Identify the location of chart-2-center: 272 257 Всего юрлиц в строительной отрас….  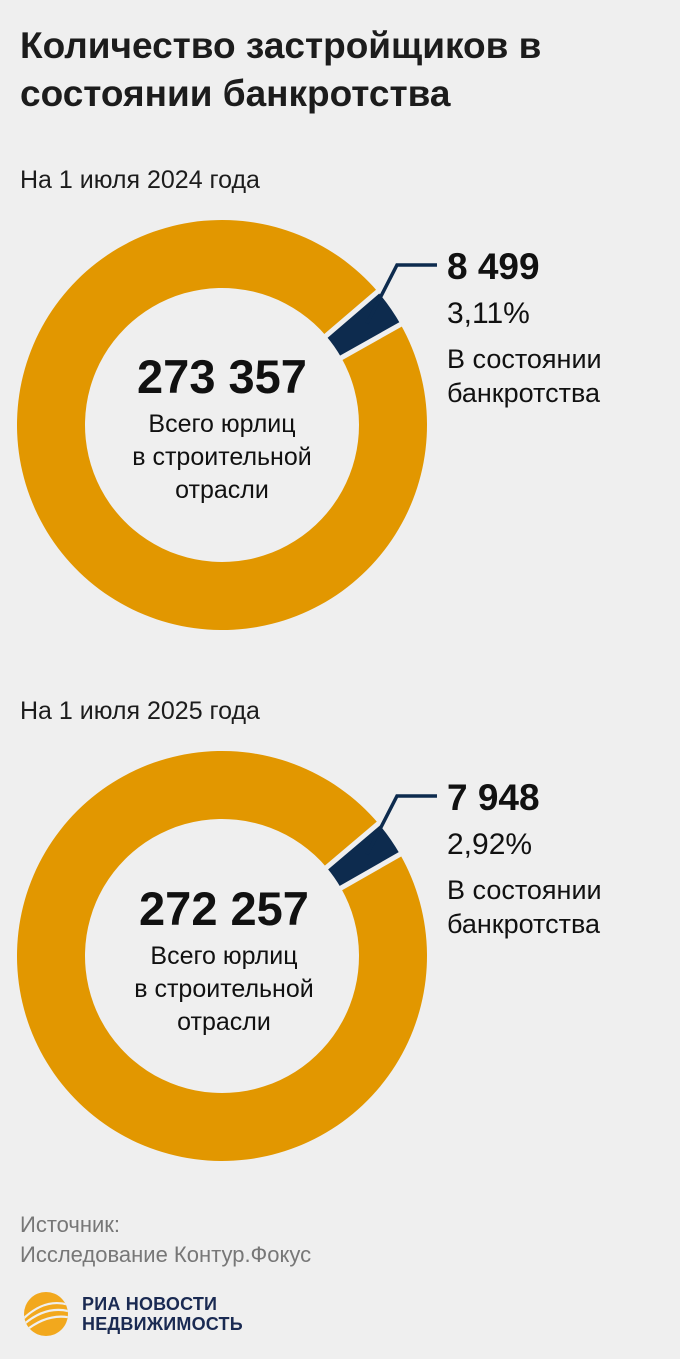
(224, 960).